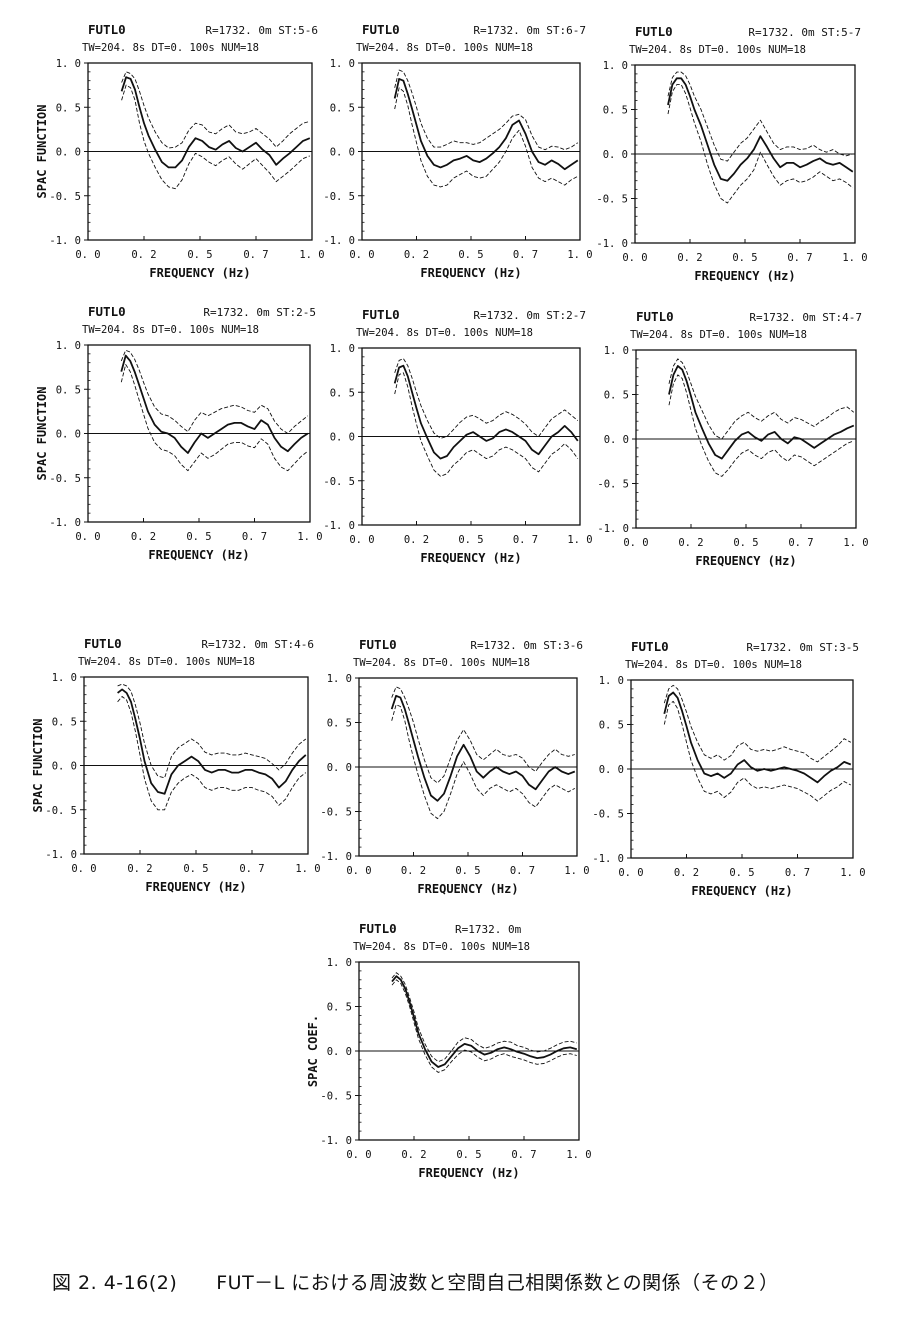  What do you see at coordinates (526, 645) in the screenshot?
I see `chart-radius-station-label: R=1732. 0m ST:3-6` at bounding box center [526, 645].